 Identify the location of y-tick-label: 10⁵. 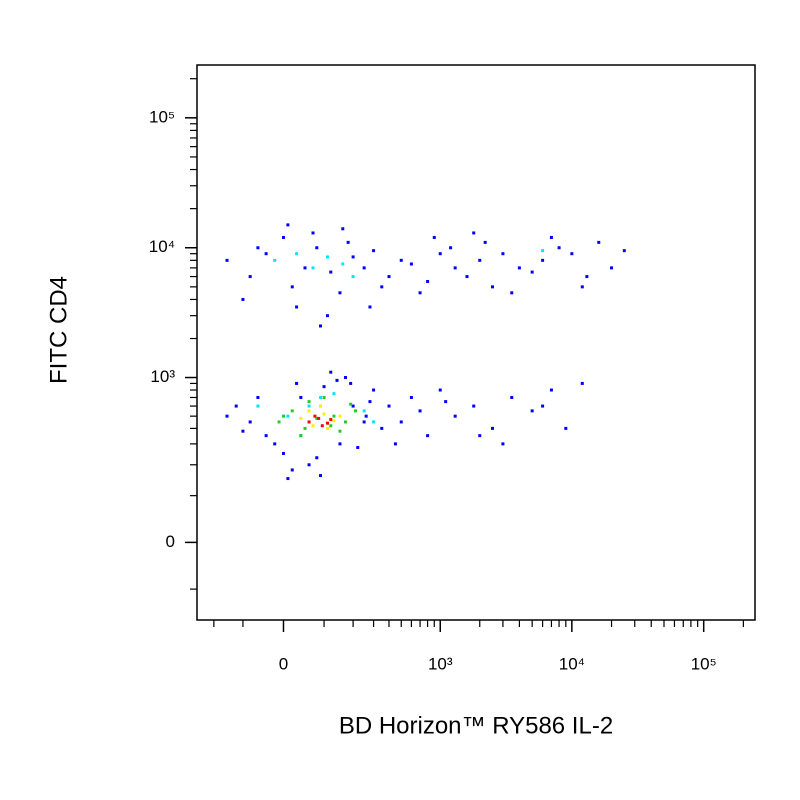
(162, 116).